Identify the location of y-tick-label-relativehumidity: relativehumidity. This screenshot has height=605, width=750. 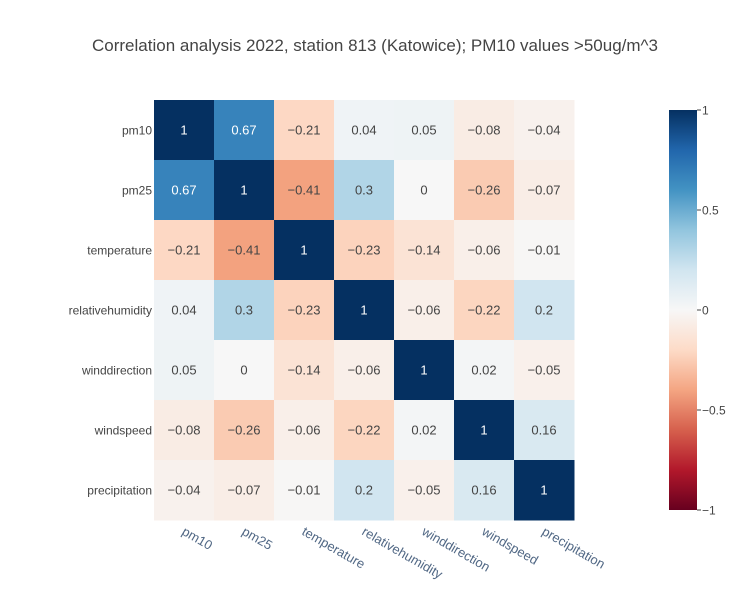
(110, 311).